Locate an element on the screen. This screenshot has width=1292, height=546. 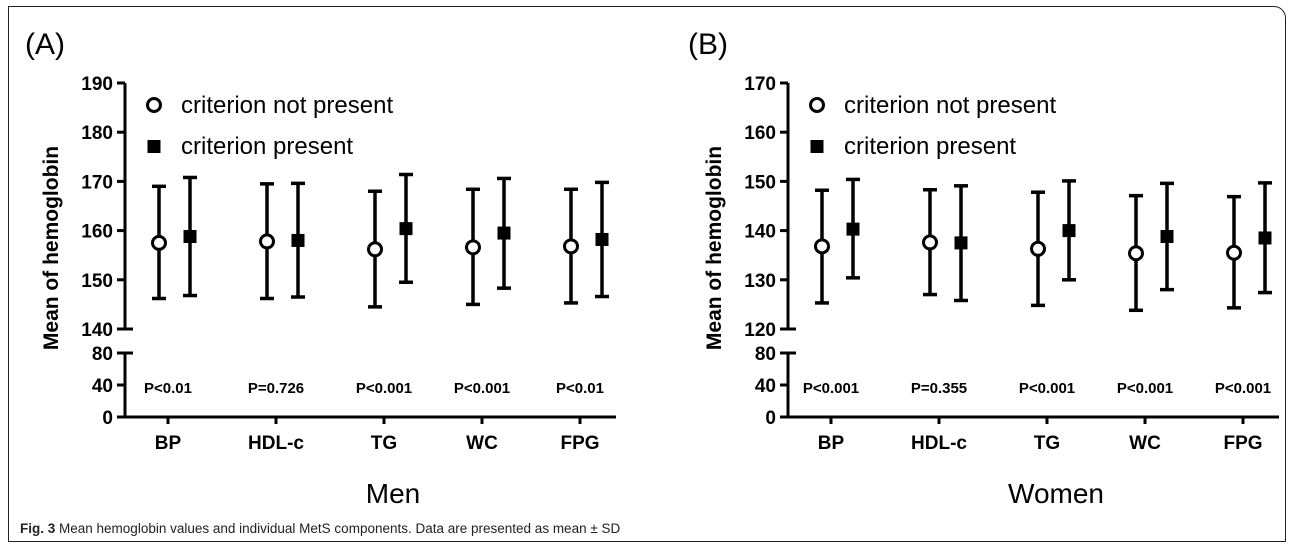
panel-b-legend-marker-present is located at coordinates (817, 146).